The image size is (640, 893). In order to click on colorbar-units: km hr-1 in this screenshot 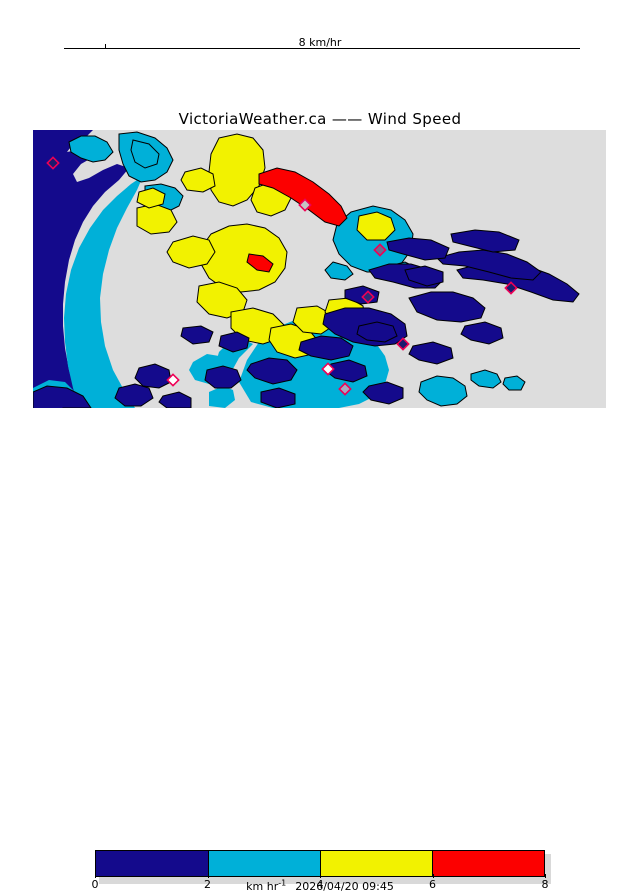, I will do `click(266, 885)`.